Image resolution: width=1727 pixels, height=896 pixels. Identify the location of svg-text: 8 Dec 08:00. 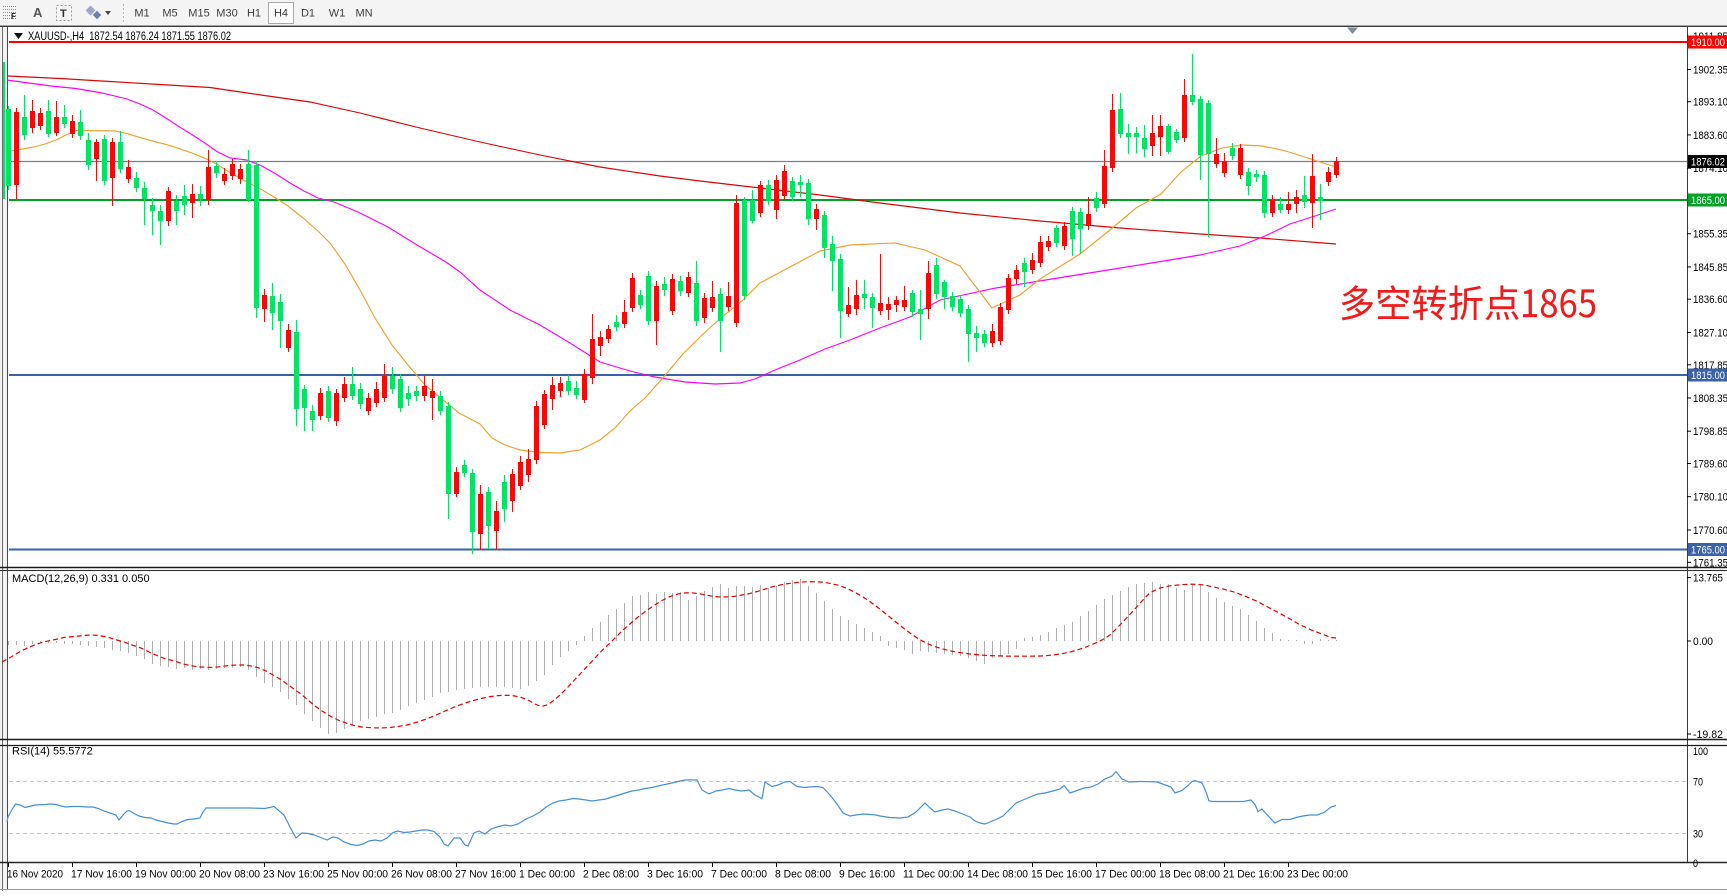
(803, 875).